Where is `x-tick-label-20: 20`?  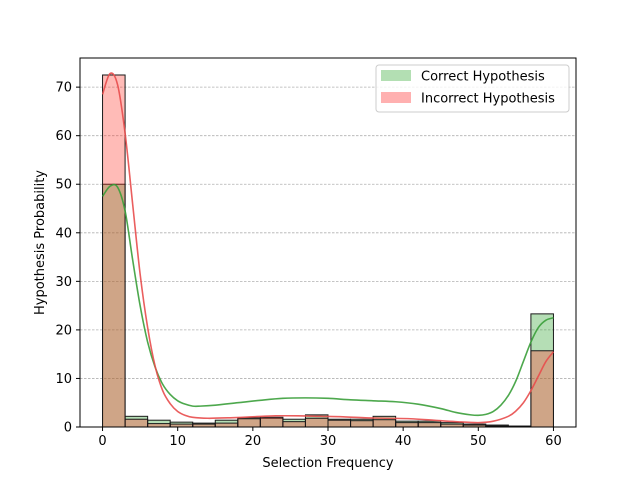
x-tick-label-20: 20 is located at coordinates (253, 441).